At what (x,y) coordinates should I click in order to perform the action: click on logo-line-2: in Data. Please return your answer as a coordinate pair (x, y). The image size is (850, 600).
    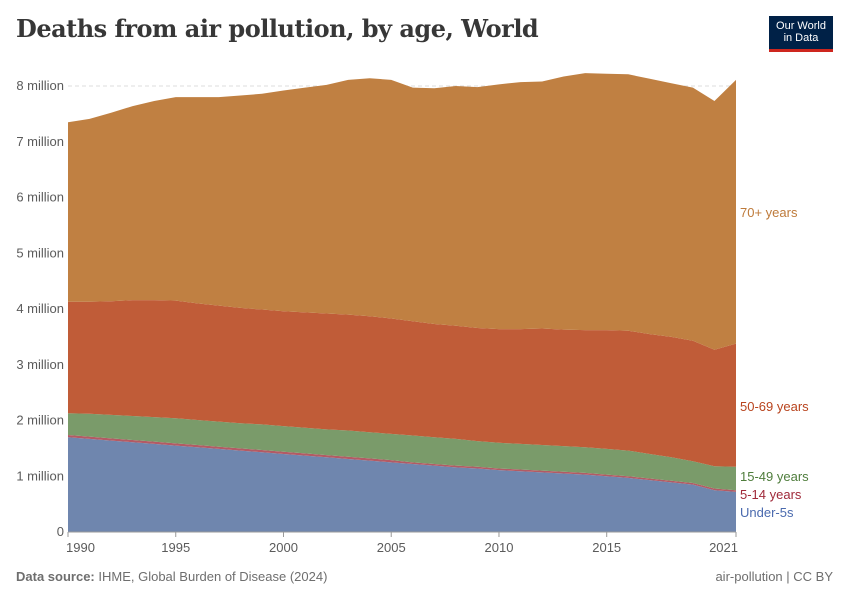
    Looking at the image, I should click on (801, 38).